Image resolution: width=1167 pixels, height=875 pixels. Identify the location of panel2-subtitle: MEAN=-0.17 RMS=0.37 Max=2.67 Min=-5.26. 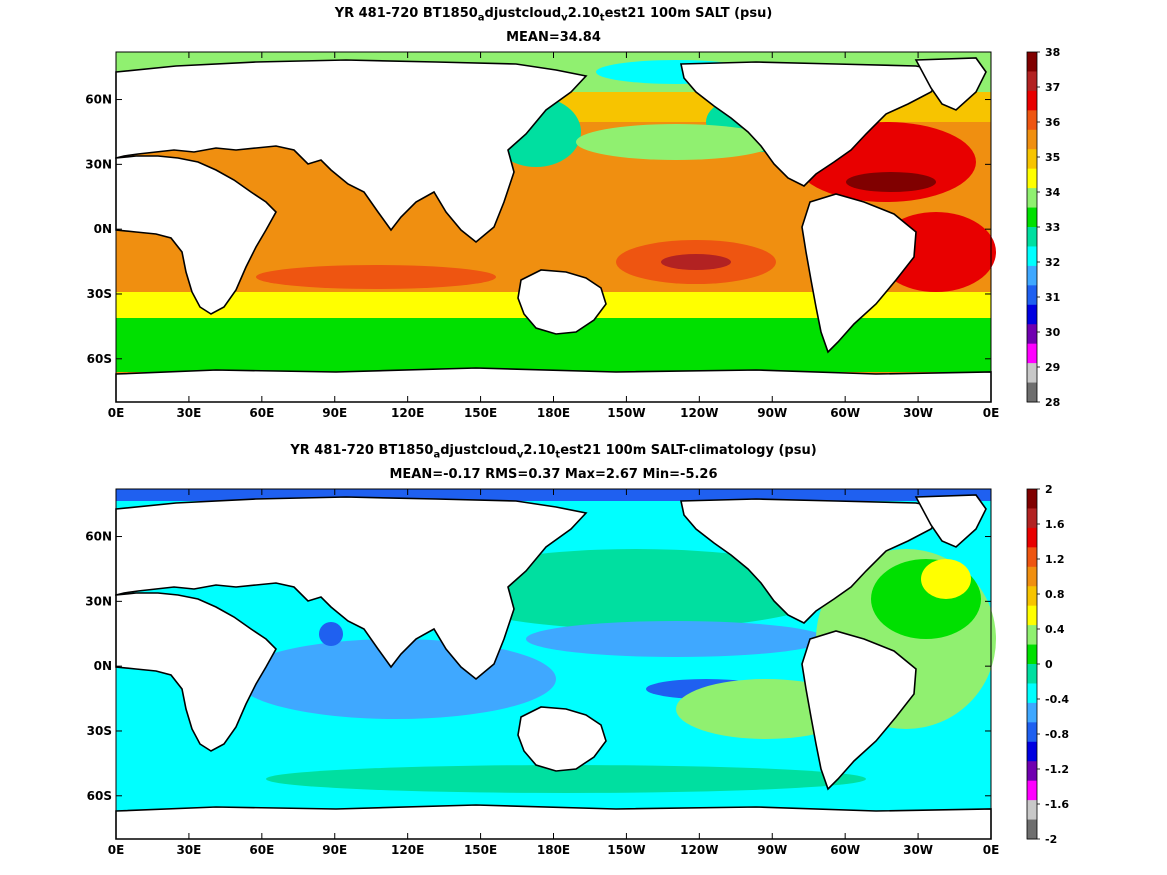
(553, 474).